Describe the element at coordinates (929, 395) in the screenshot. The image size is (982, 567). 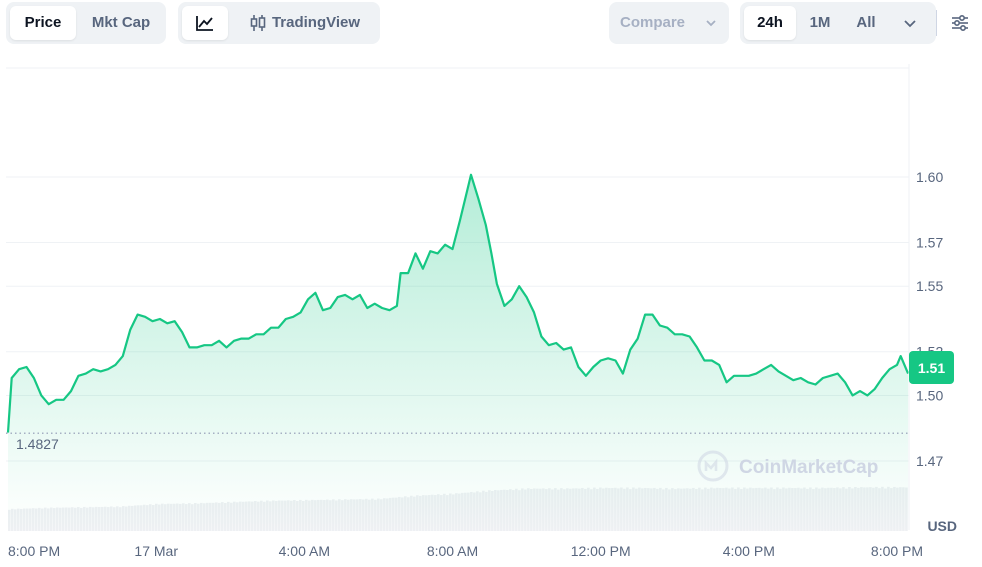
I see `y-tick-label: 1.50` at that location.